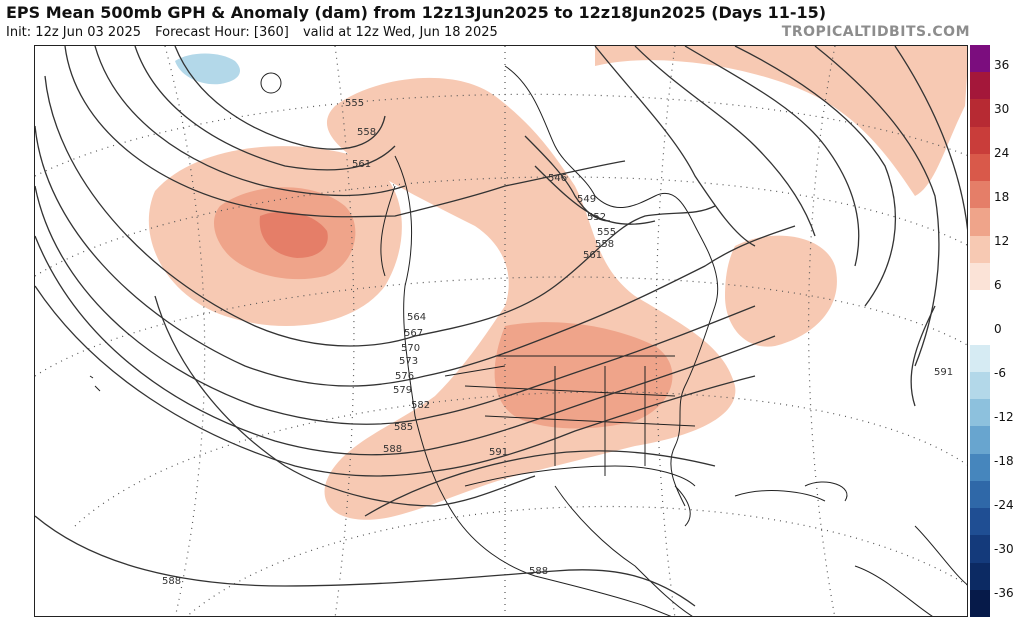 The height and width of the screenshot is (638, 1024). Describe the element at coordinates (1002, 65) in the screenshot. I see `colorbar-tick-label: 36` at that location.